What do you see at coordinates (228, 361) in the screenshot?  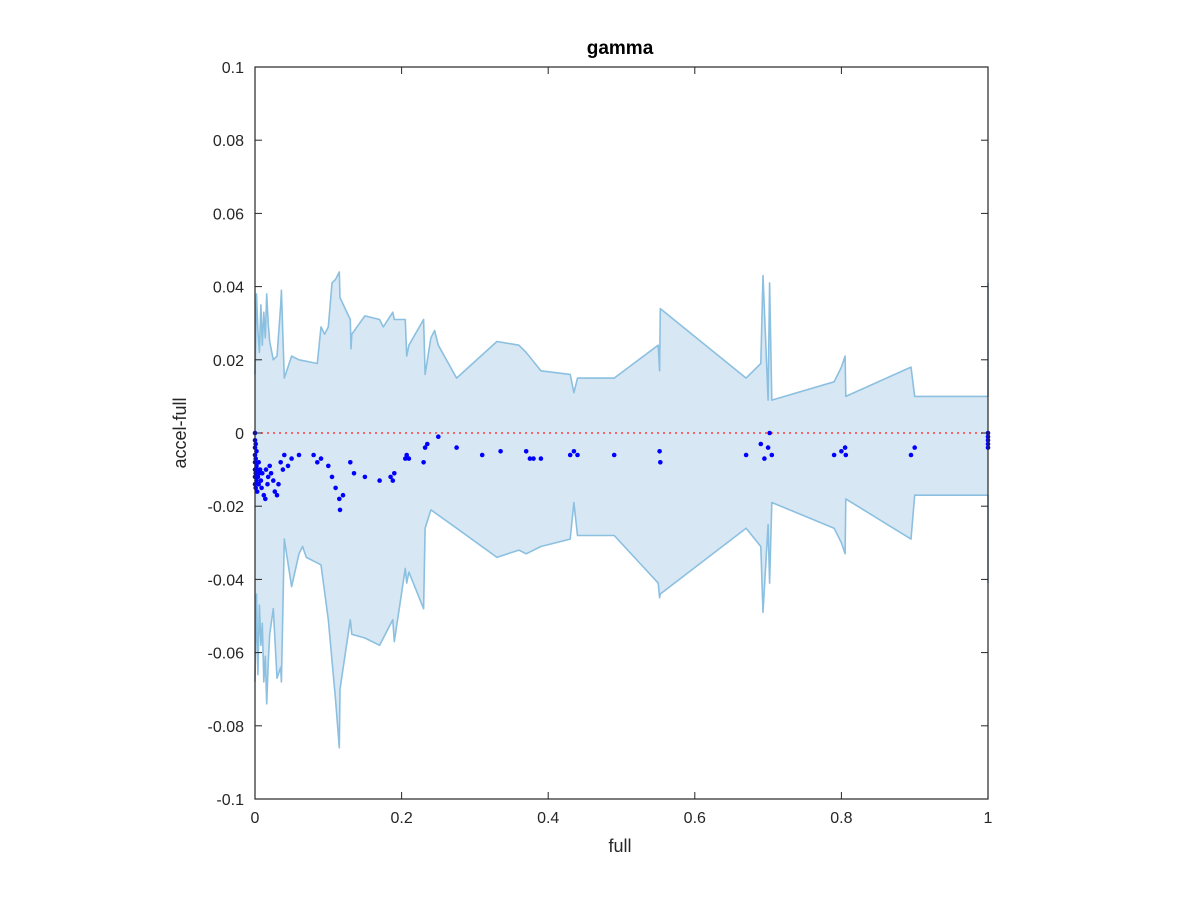 I see `y-tick-label: 0.02` at bounding box center [228, 361].